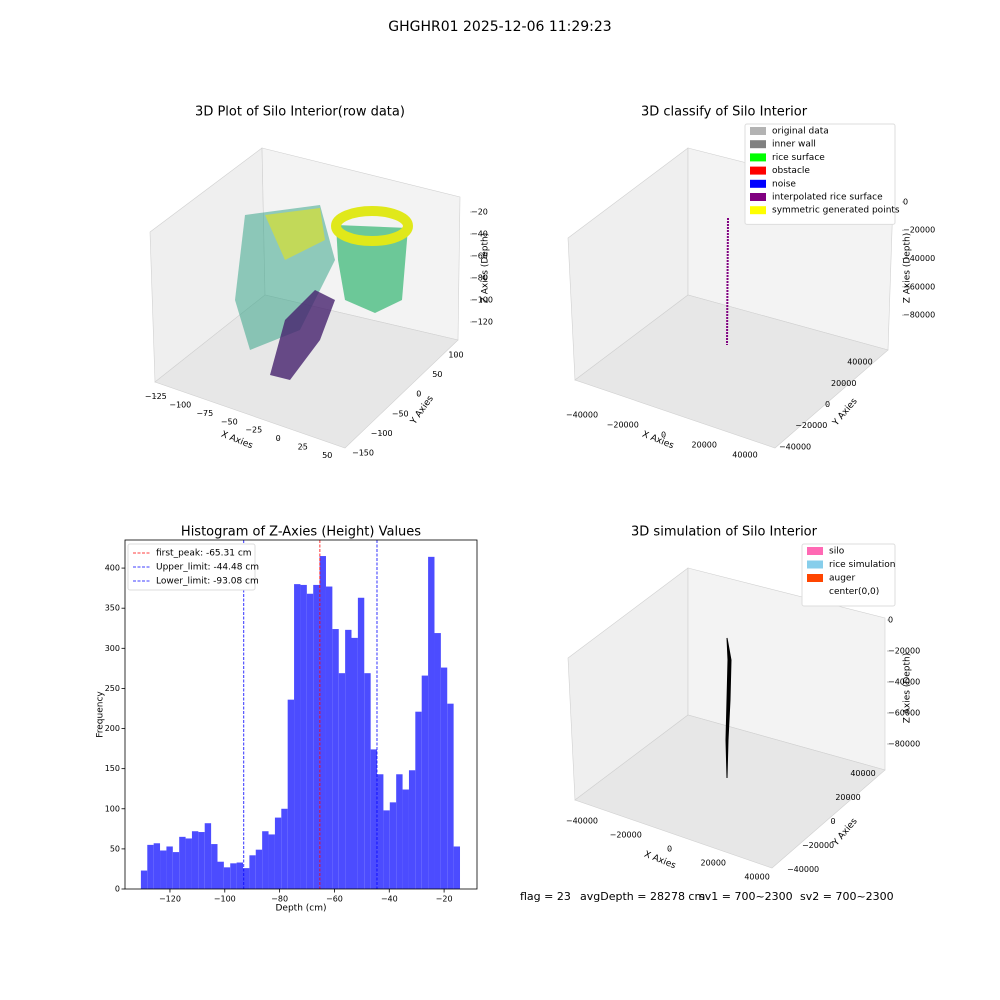 The height and width of the screenshot is (1000, 1000). Describe the element at coordinates (904, 651) in the screenshot. I see `z-tick-label: −20000` at that location.